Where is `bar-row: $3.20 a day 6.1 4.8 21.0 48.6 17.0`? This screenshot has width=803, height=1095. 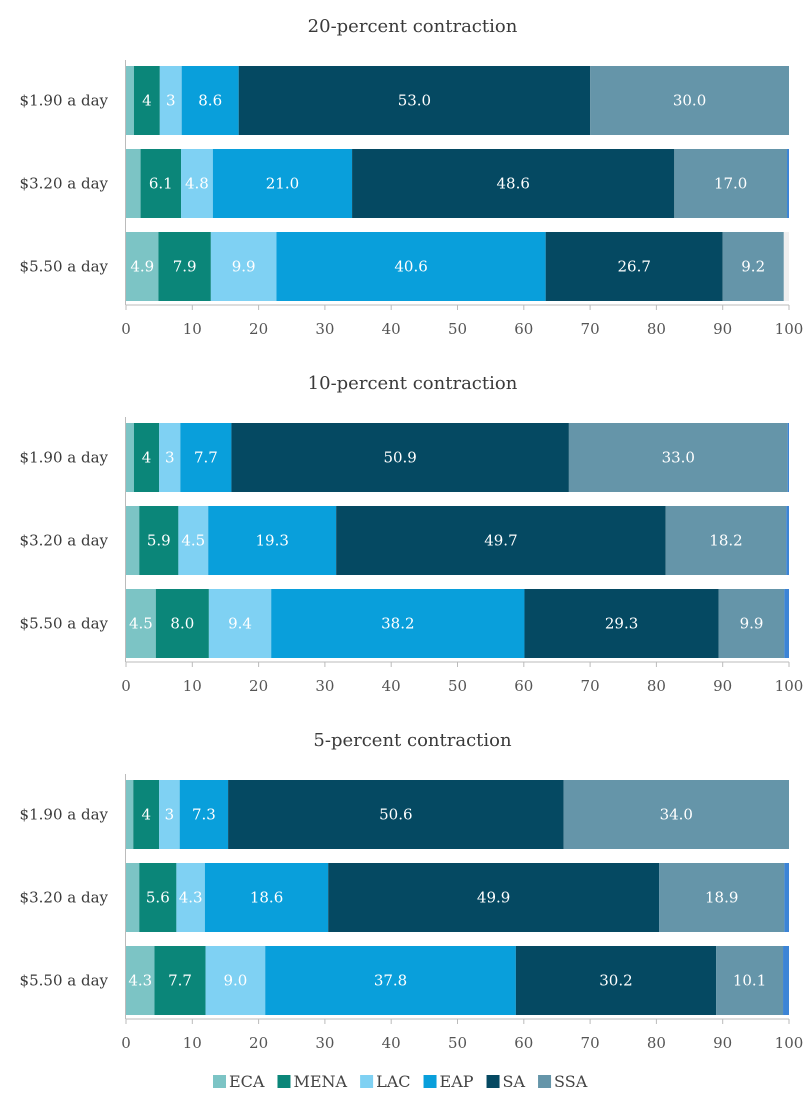
bar-row: $3.20 a day 6.1 4.8 21.0 48.6 17.0 is located at coordinates (404, 183).